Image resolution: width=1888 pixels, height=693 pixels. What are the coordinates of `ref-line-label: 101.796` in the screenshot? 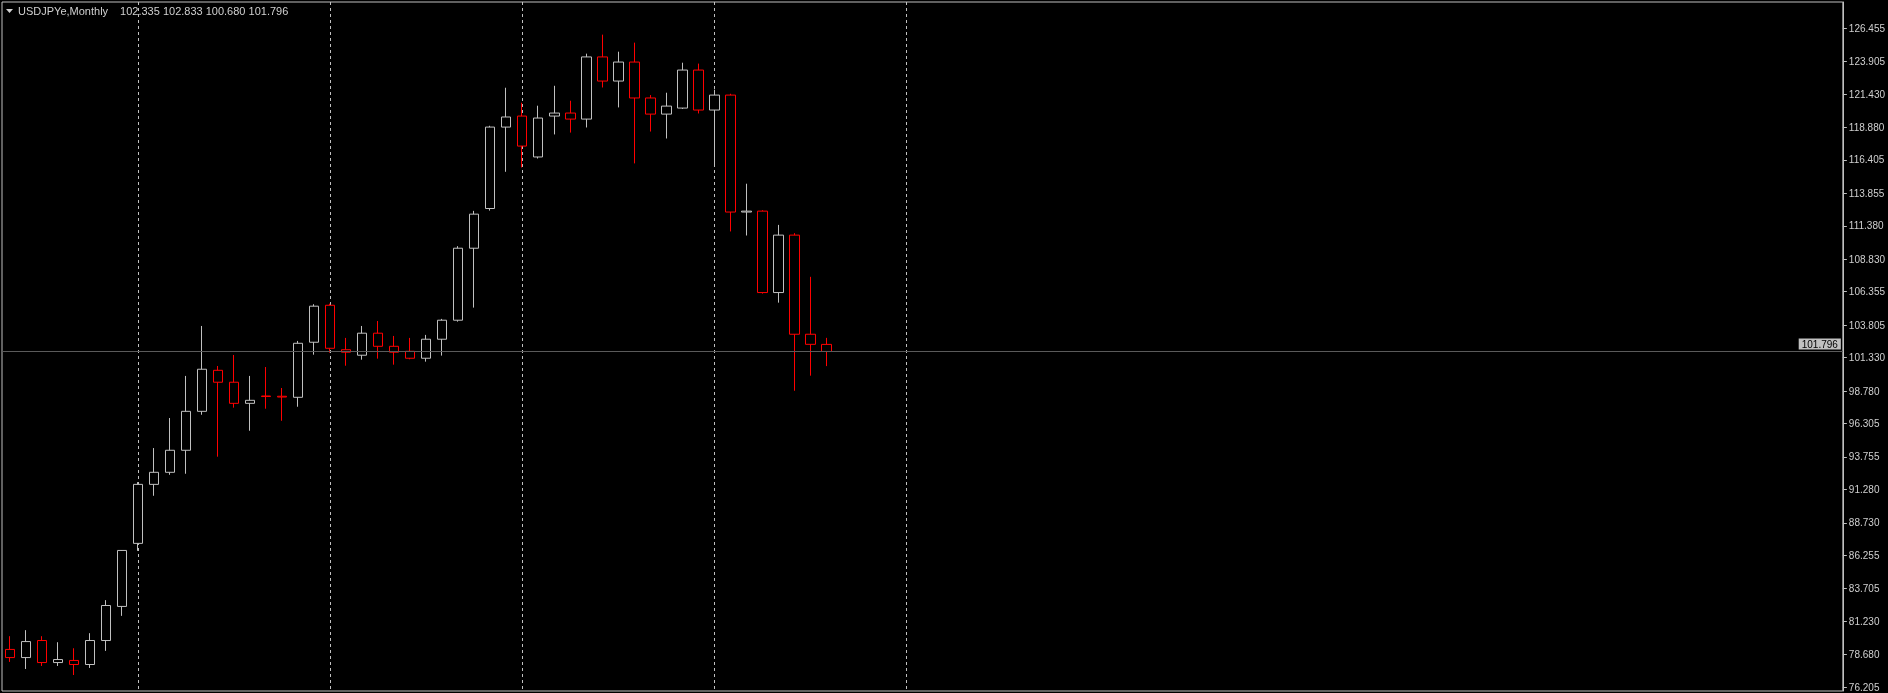 It's located at (1820, 344).